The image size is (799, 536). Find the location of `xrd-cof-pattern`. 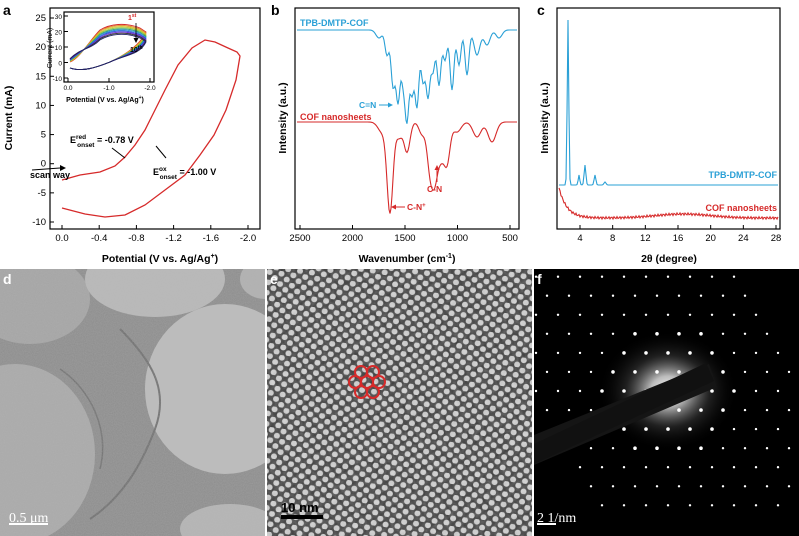

xrd-cof-pattern is located at coordinates (668, 102).